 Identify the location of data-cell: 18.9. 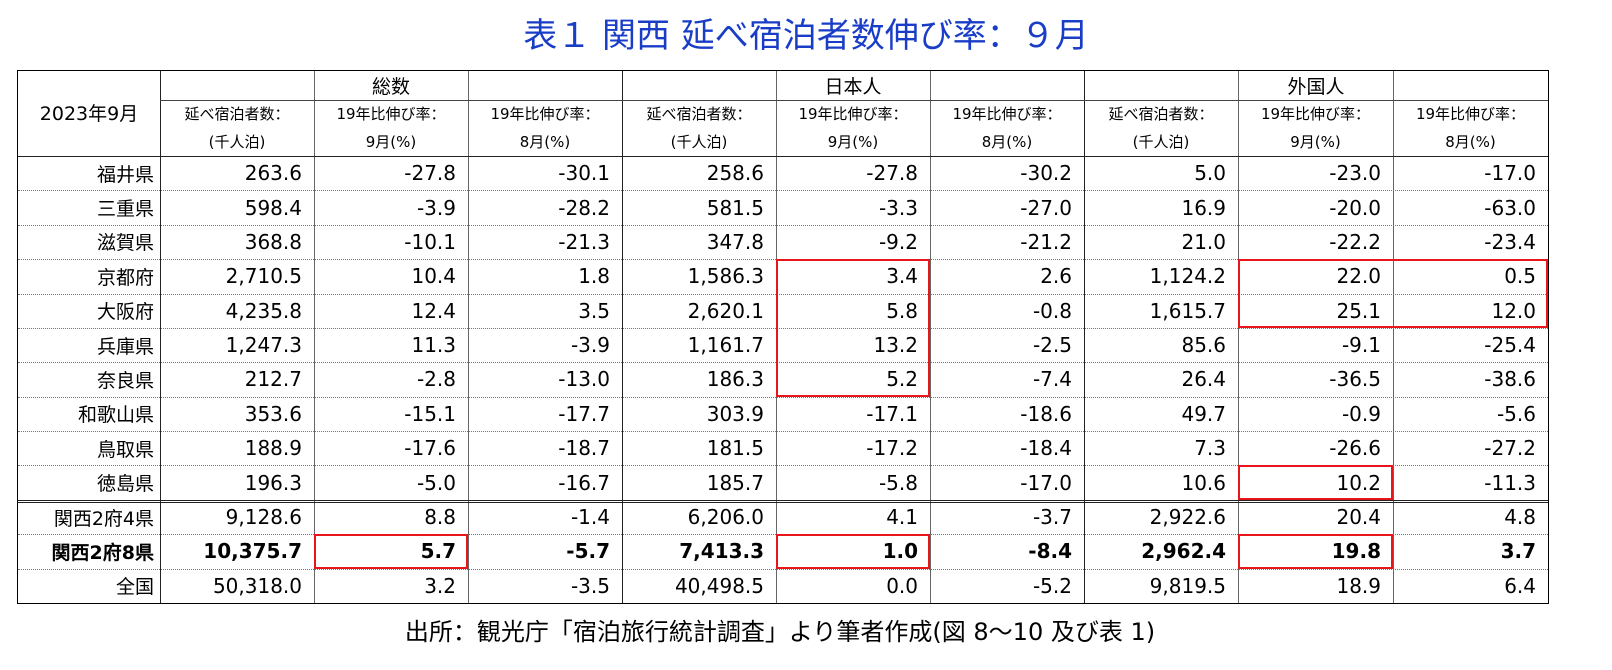
(1358, 585).